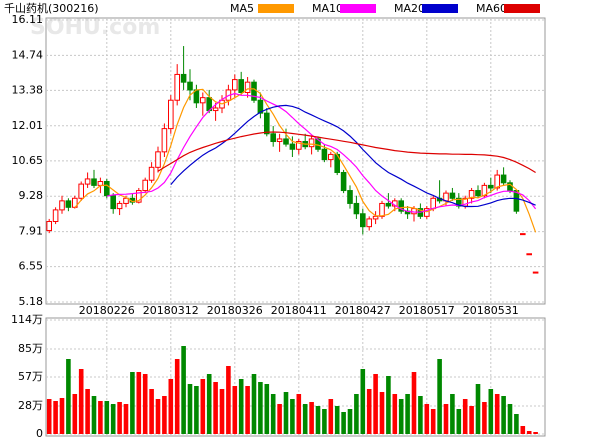  I want to click on x-tick-label: 20180226, so click(107, 310).